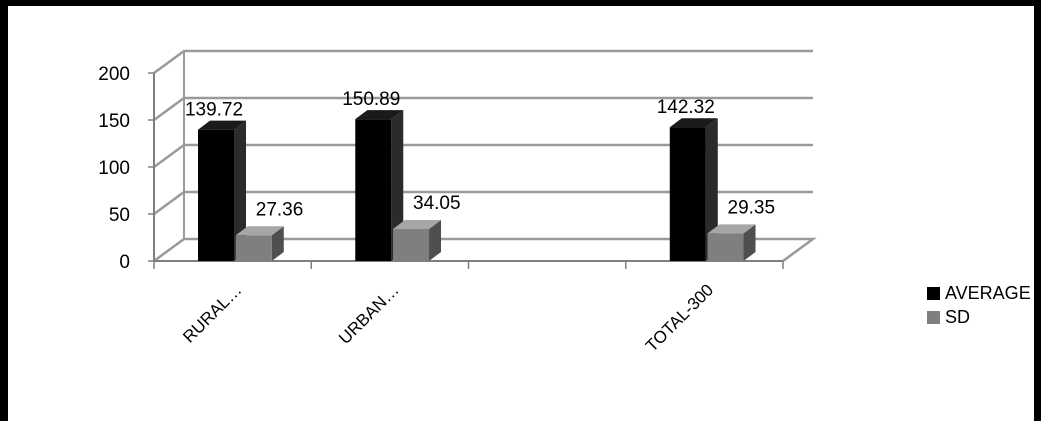  Describe the element at coordinates (114, 121) in the screenshot. I see `y-tick-label: 150` at that location.